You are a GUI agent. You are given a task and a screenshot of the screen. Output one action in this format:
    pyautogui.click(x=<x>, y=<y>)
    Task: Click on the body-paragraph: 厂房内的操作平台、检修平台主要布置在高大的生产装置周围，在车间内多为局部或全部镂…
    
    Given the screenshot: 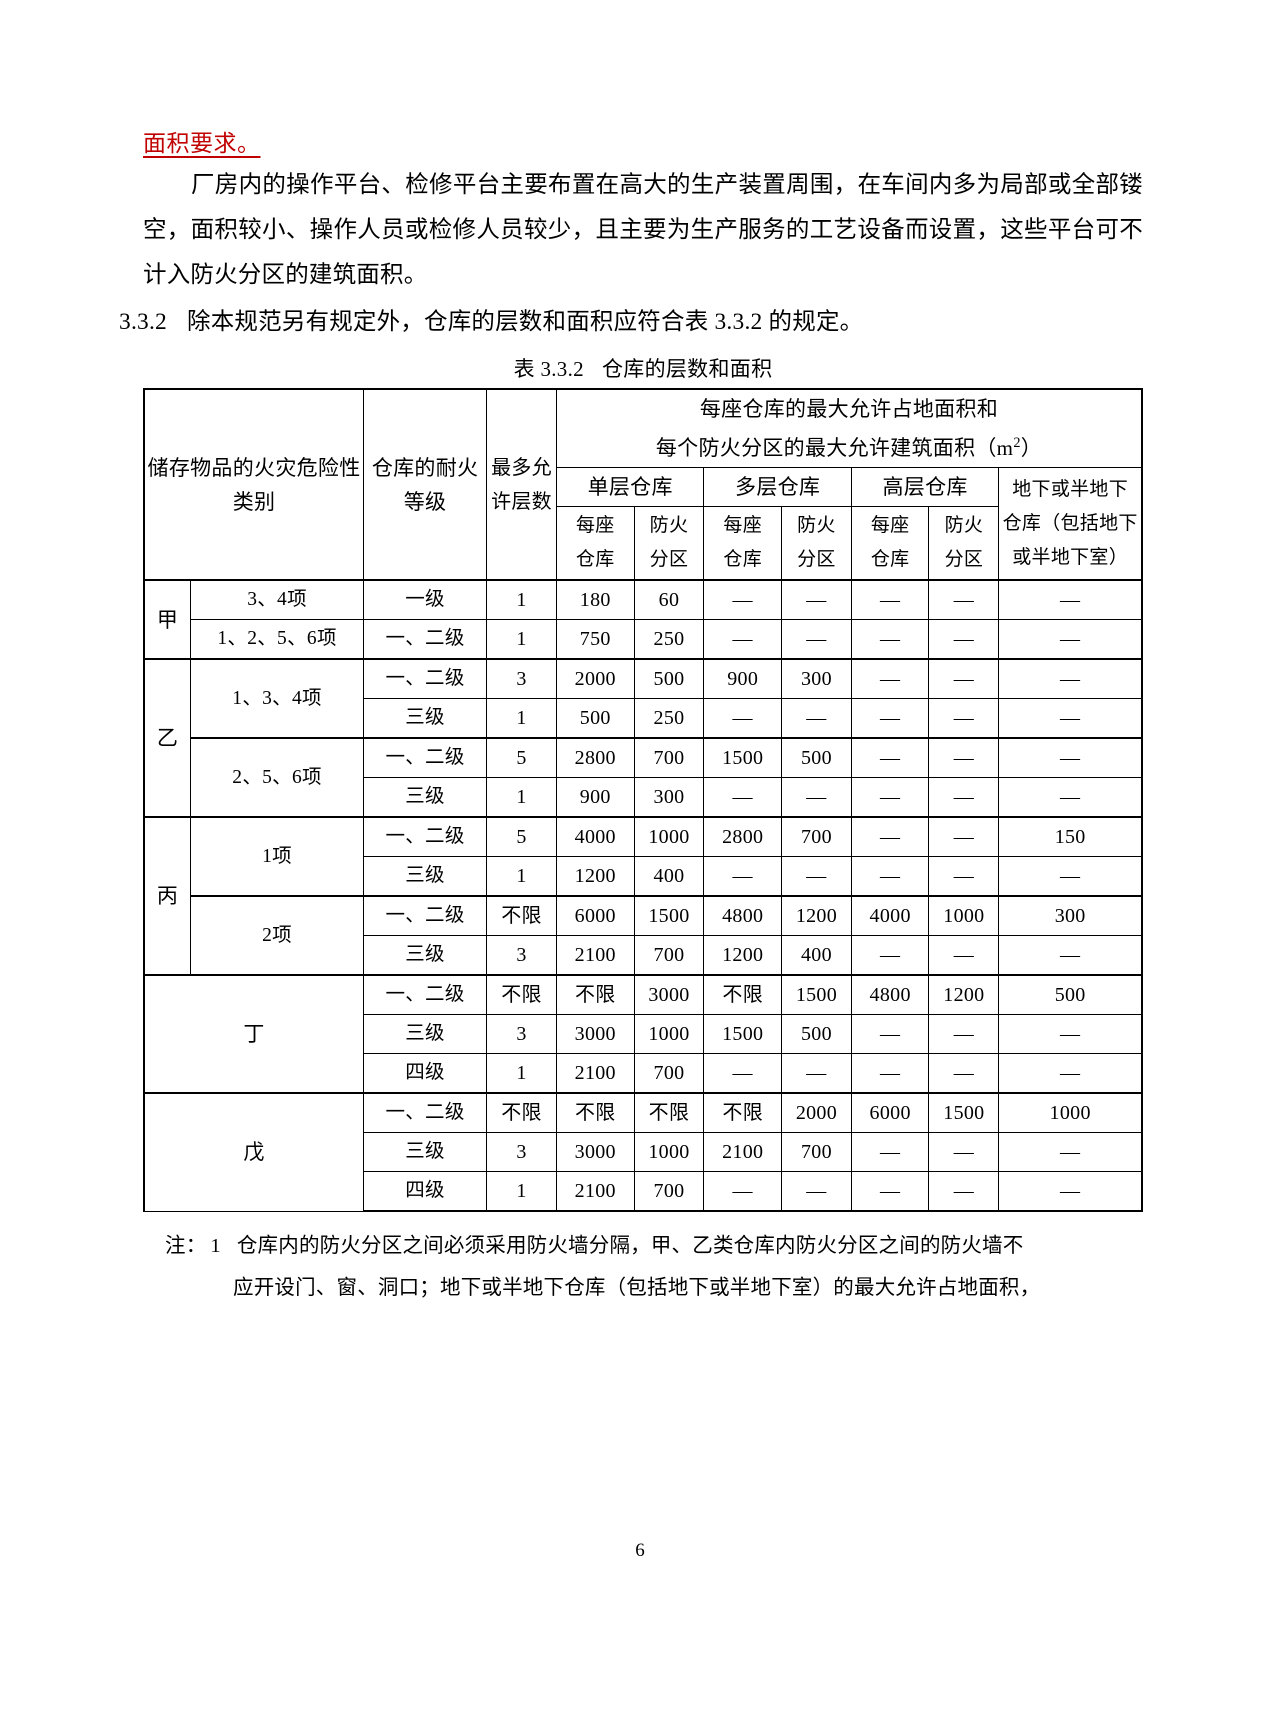 What is the action you would take?
    pyautogui.click(x=643, y=230)
    